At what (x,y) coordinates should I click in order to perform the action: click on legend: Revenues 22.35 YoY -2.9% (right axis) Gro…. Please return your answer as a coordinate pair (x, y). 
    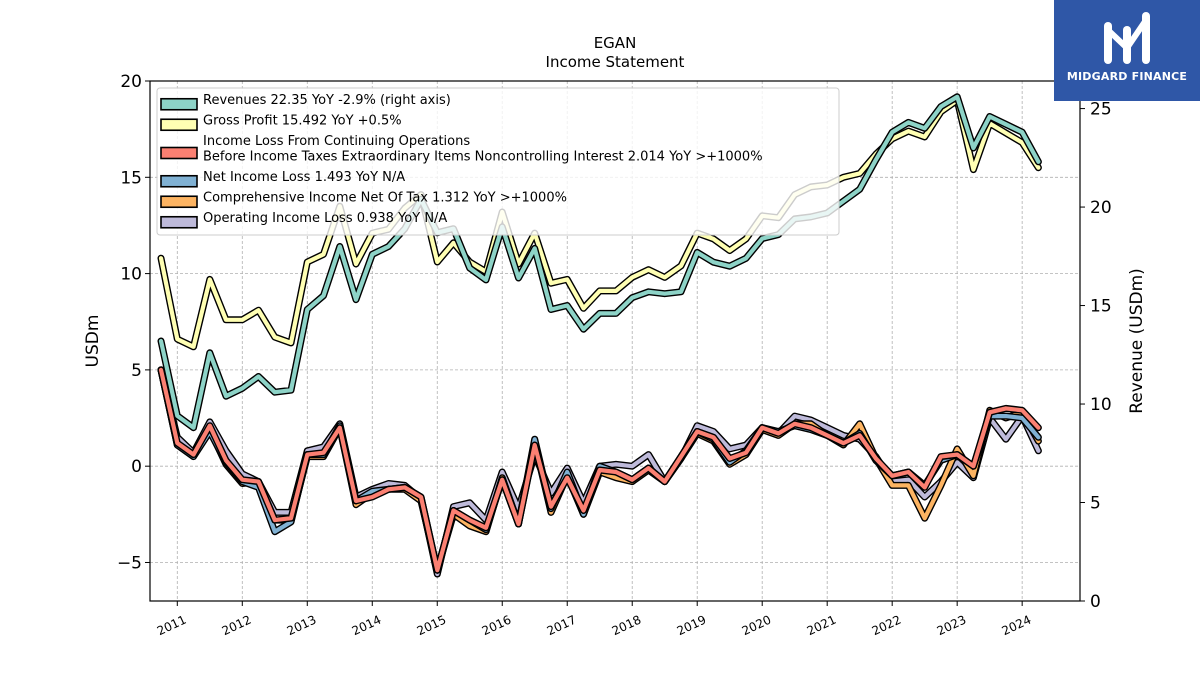
    Looking at the image, I should click on (498, 161).